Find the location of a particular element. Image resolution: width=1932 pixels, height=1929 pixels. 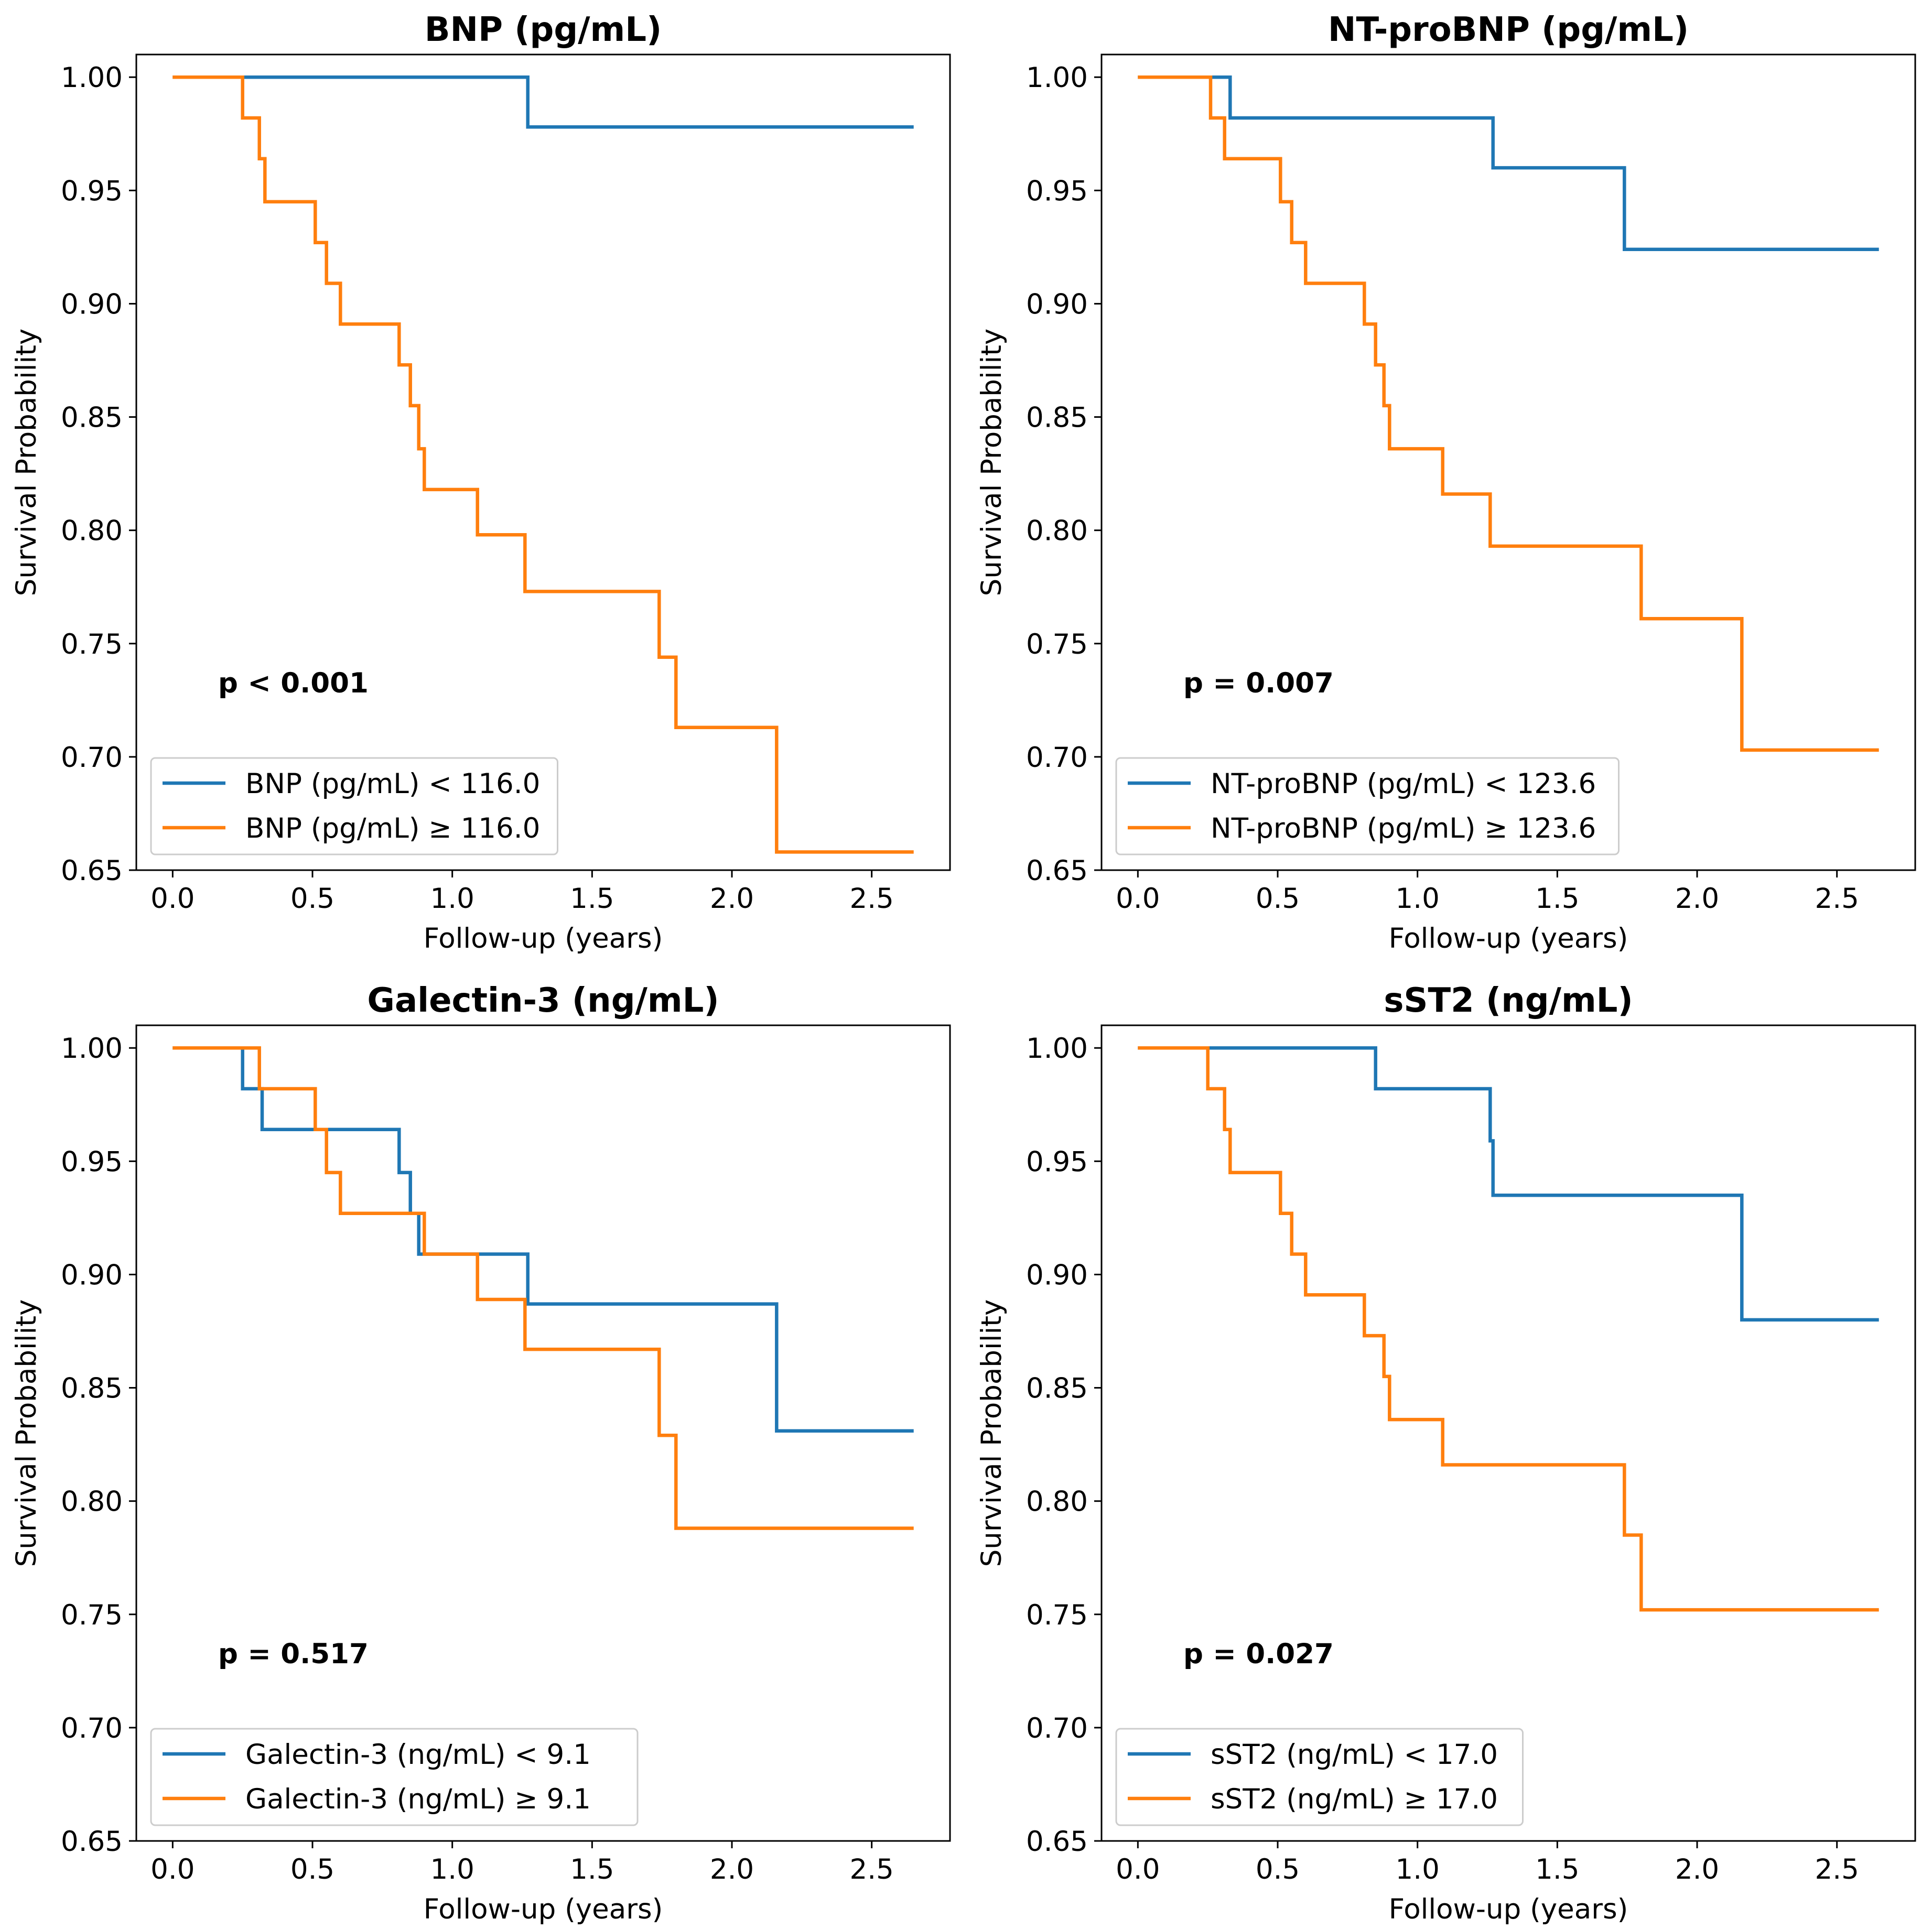

panel-title: BNP (pg/mL) is located at coordinates (544, 29).